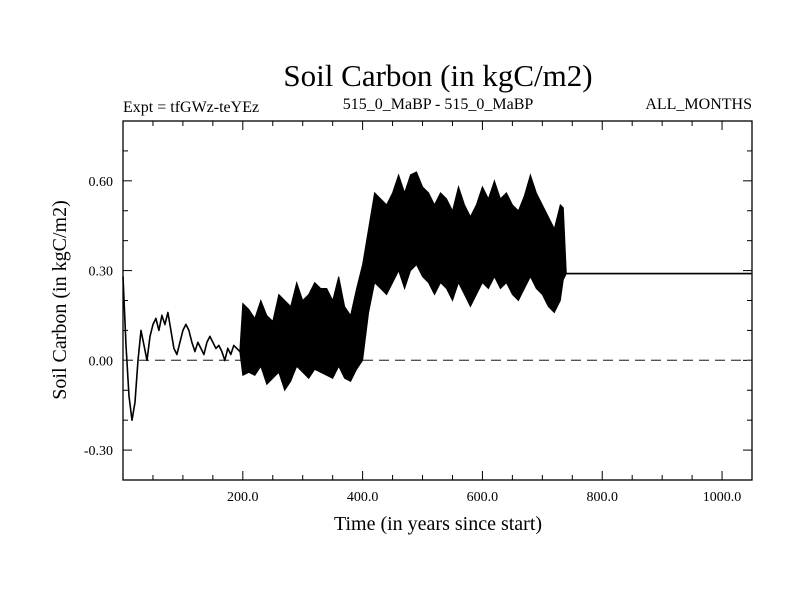 This screenshot has width=800, height=600. Describe the element at coordinates (438, 524) in the screenshot. I see `x-axis-label: Time (in years since start)` at that location.